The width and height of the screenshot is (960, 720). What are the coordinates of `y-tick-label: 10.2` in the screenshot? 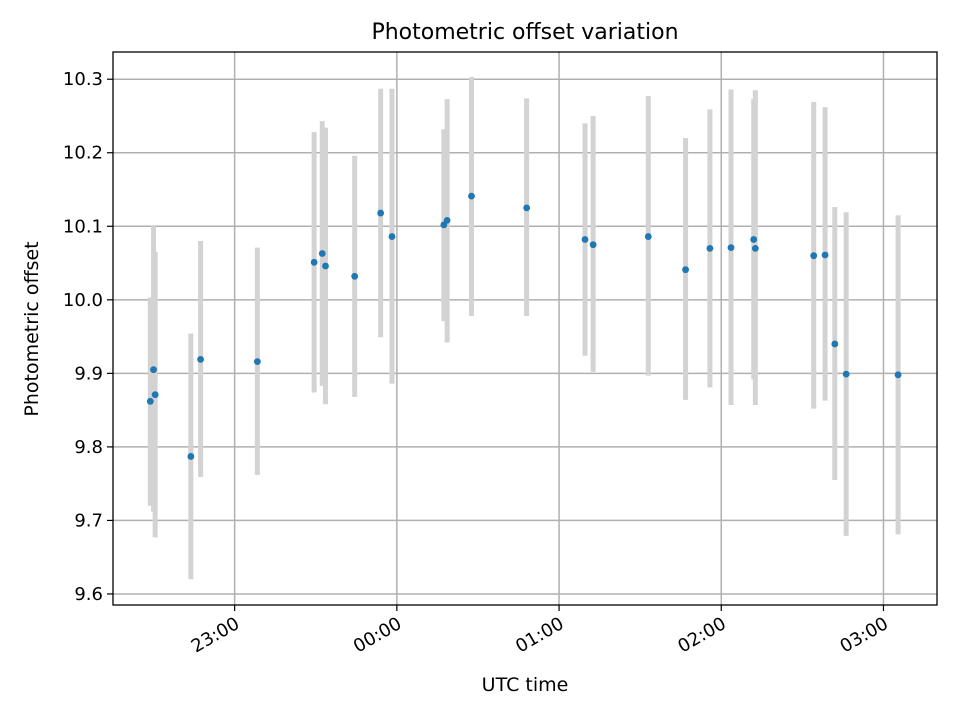 It's located at (83, 153).